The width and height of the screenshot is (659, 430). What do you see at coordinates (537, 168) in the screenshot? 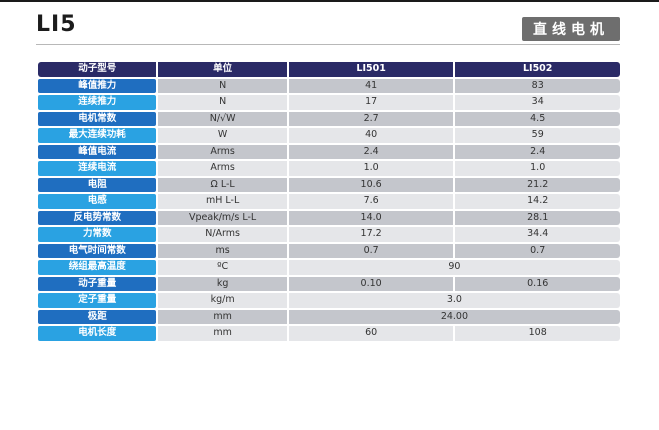
I see `row-value-li502: 1.0` at bounding box center [537, 168].